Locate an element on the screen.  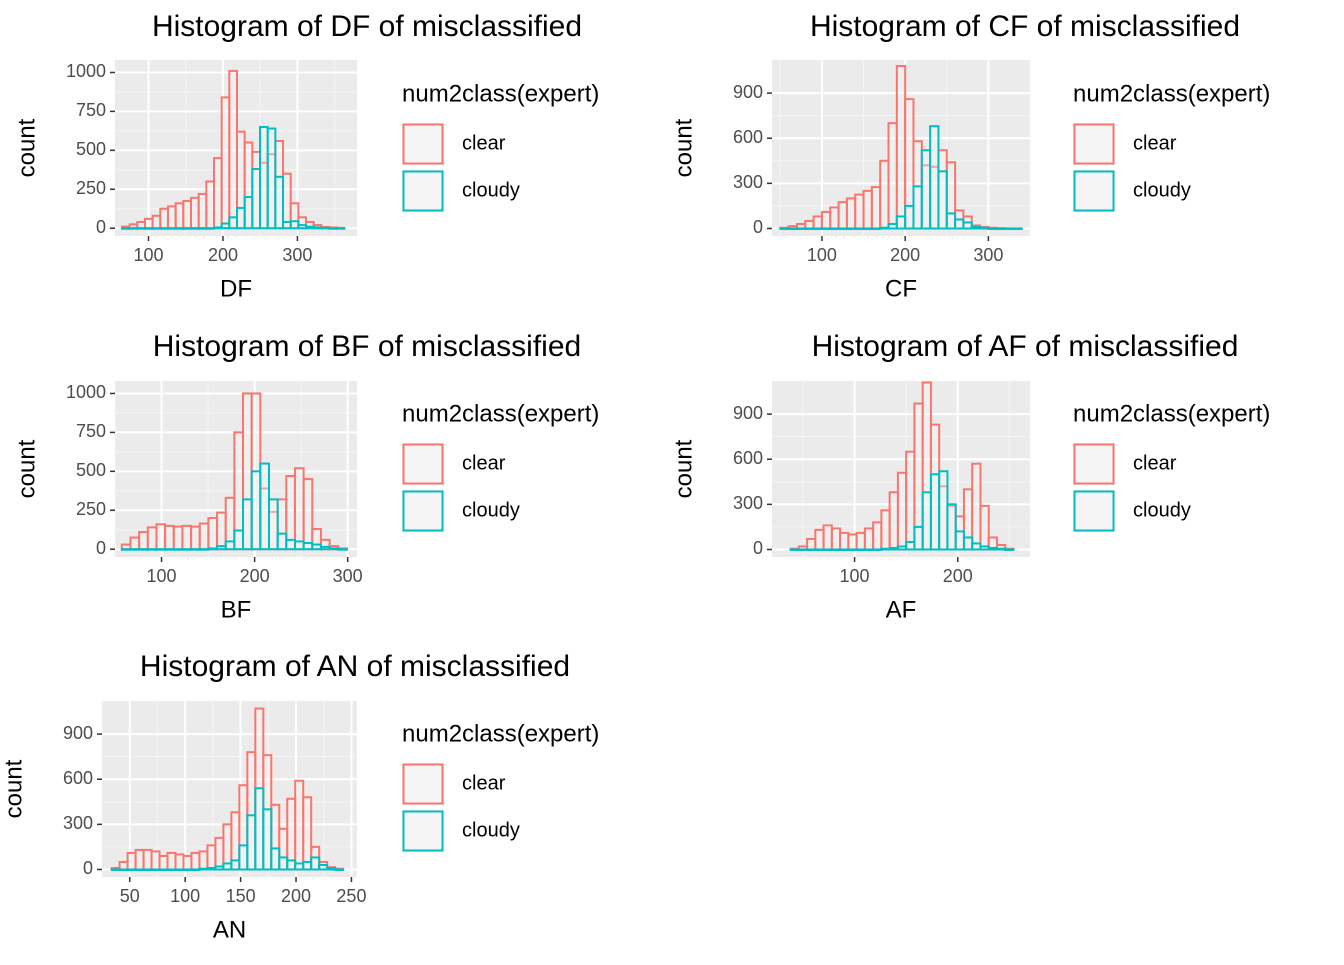
y-tick-label: 750 is located at coordinates (91, 431).